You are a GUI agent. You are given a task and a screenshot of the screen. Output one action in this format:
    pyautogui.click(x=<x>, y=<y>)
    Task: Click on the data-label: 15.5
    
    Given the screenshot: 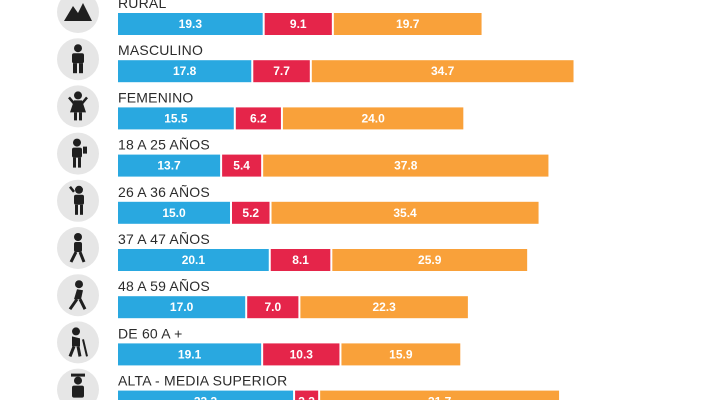 What is the action you would take?
    pyautogui.click(x=176, y=118)
    